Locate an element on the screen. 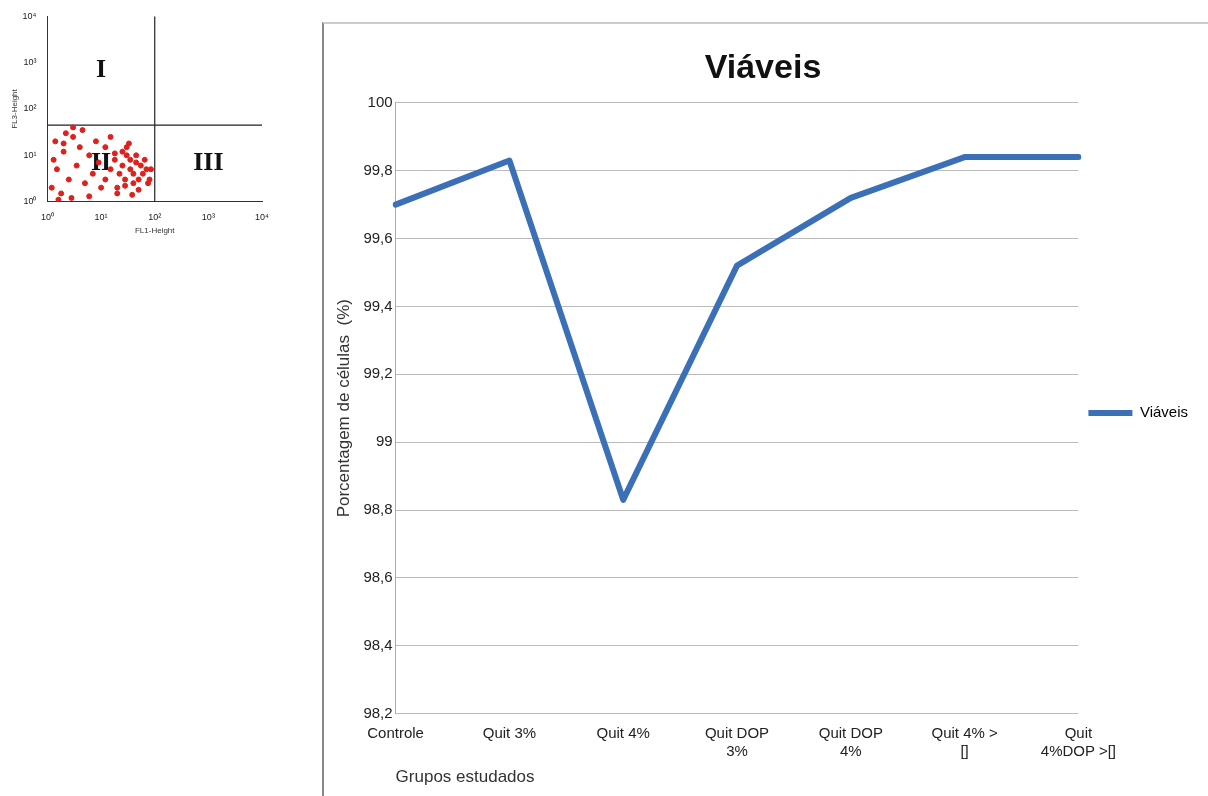 The height and width of the screenshot is (796, 1208). y-tick-label: 98,2 is located at coordinates (378, 712).